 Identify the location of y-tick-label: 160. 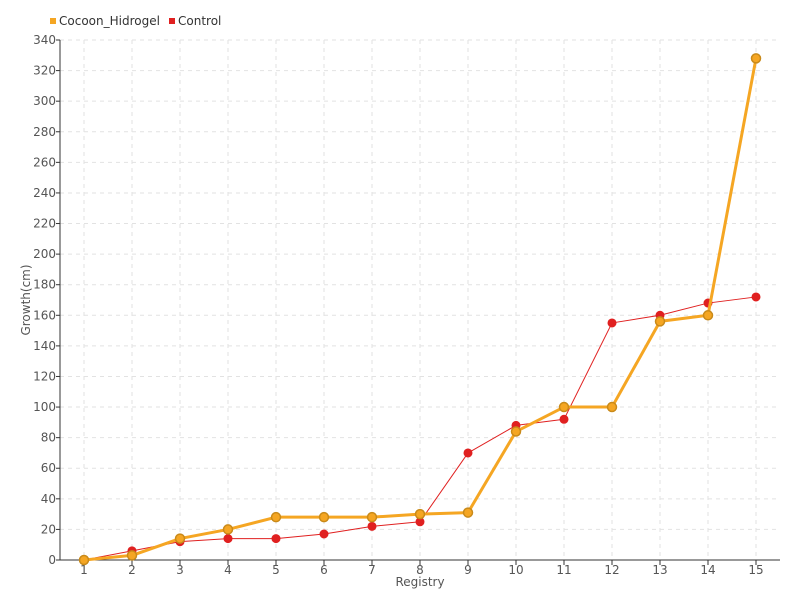
(44, 315).